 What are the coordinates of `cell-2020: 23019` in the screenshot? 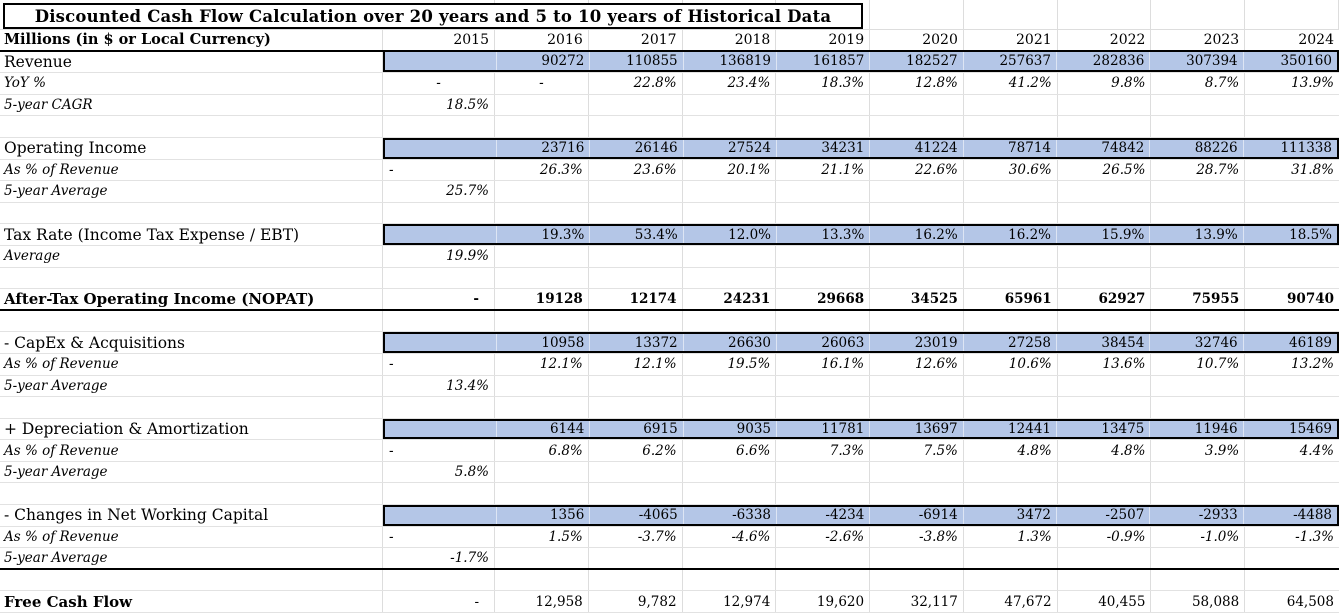 It's located at (917, 342).